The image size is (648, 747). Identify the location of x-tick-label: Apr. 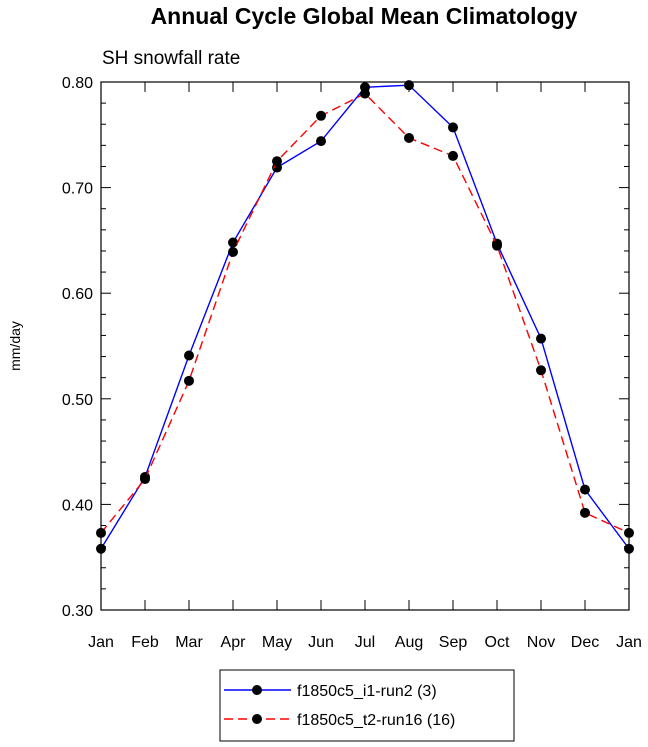
(234, 642).